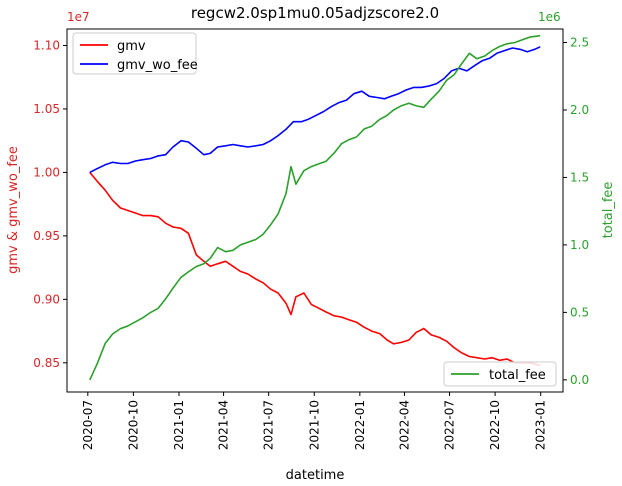 This screenshot has width=622, height=486. I want to click on x-tick-label: 2021-07, so click(269, 425).